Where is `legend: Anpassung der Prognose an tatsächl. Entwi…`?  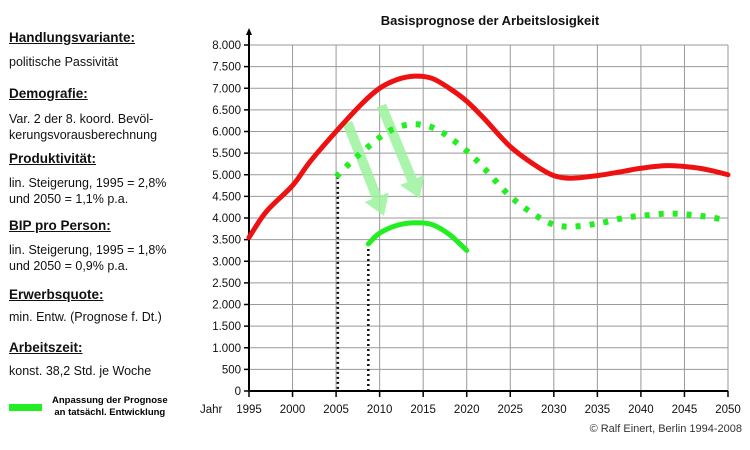
legend: Anpassung der Prognose an tatsächl. Entwi… is located at coordinates (88, 407).